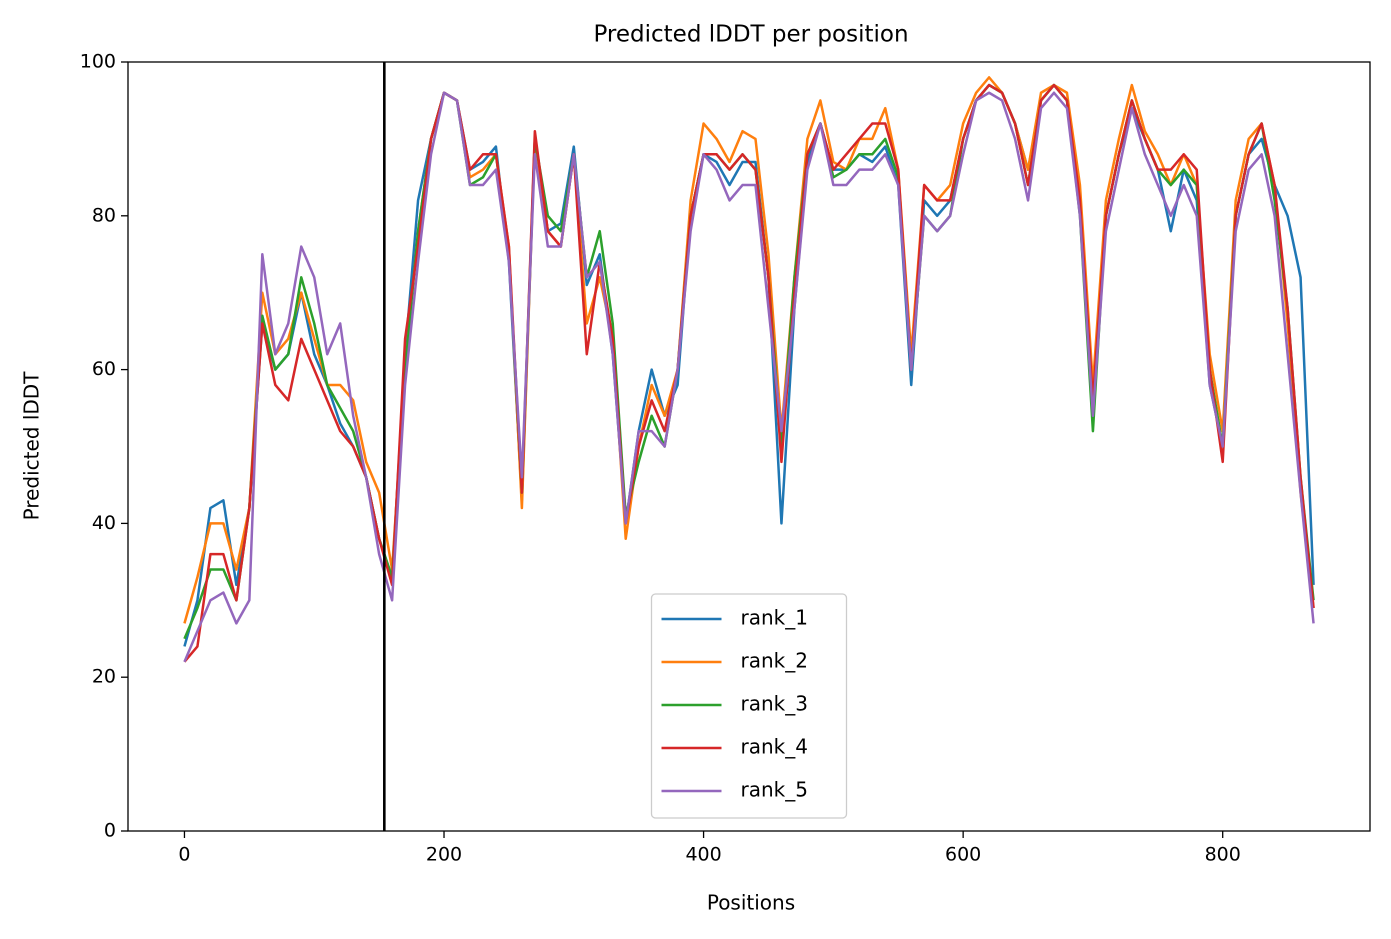  What do you see at coordinates (98, 62) in the screenshot?
I see `y-tick-label: 100` at bounding box center [98, 62].